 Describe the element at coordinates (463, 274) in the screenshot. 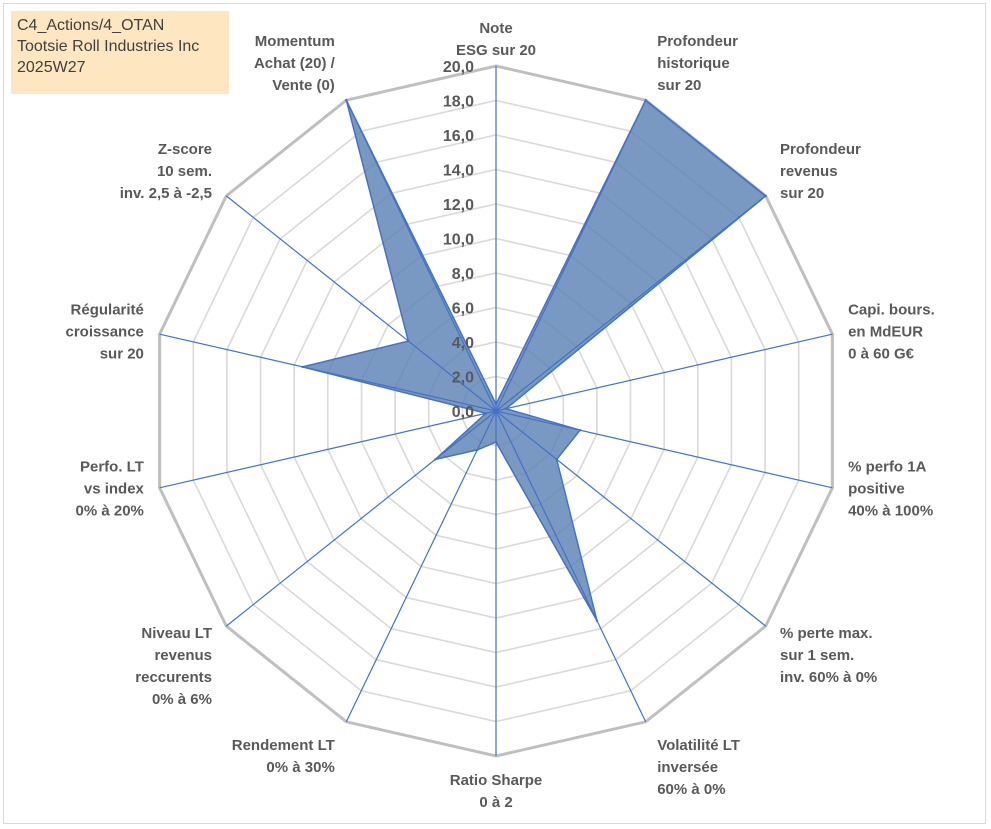

I see `tick-label: 8,0` at that location.